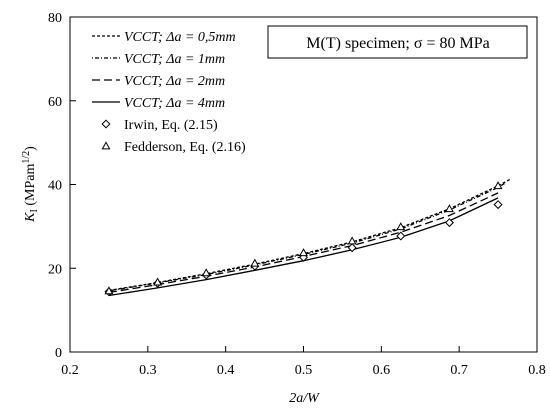 The height and width of the screenshot is (409, 550). I want to click on y-axis-label: KI (MPam1/2), so click(30, 184).